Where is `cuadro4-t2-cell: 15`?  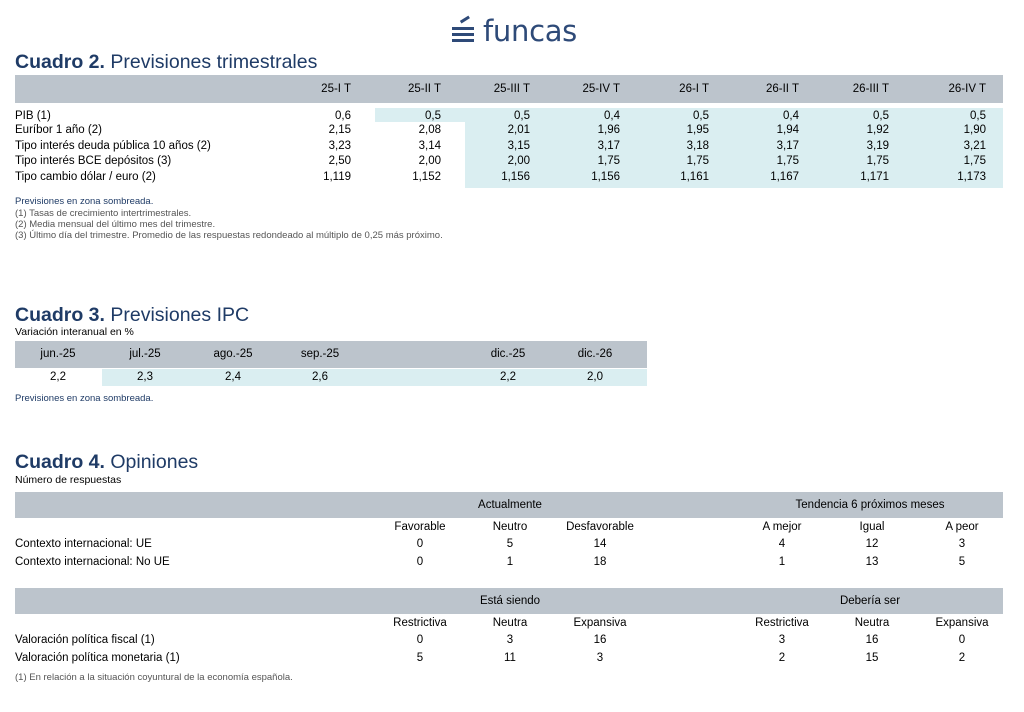
cuadro4-t2-cell: 15 is located at coordinates (872, 658).